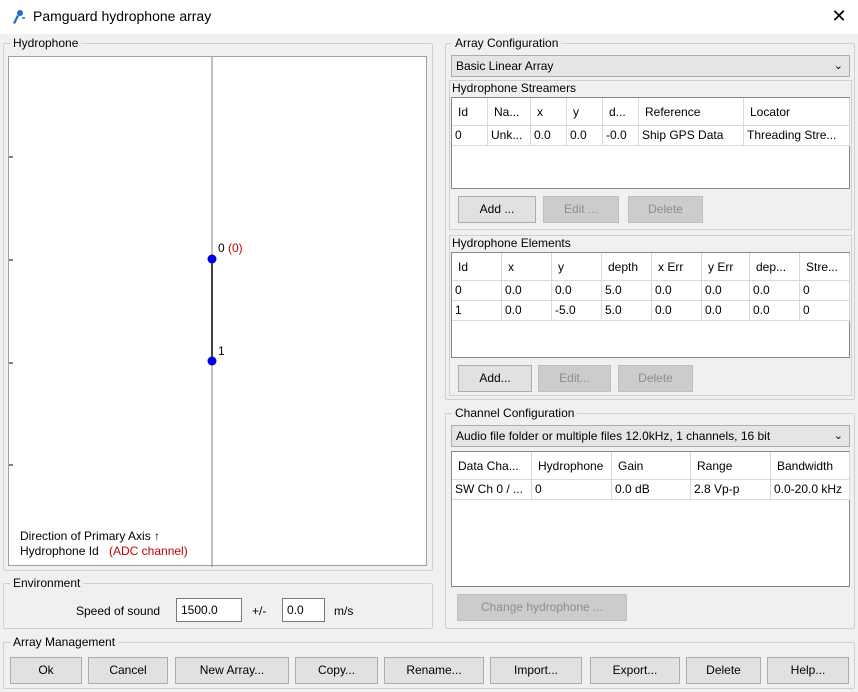  Describe the element at coordinates (585, 112) in the screenshot. I see `streamer-col-y: y` at that location.